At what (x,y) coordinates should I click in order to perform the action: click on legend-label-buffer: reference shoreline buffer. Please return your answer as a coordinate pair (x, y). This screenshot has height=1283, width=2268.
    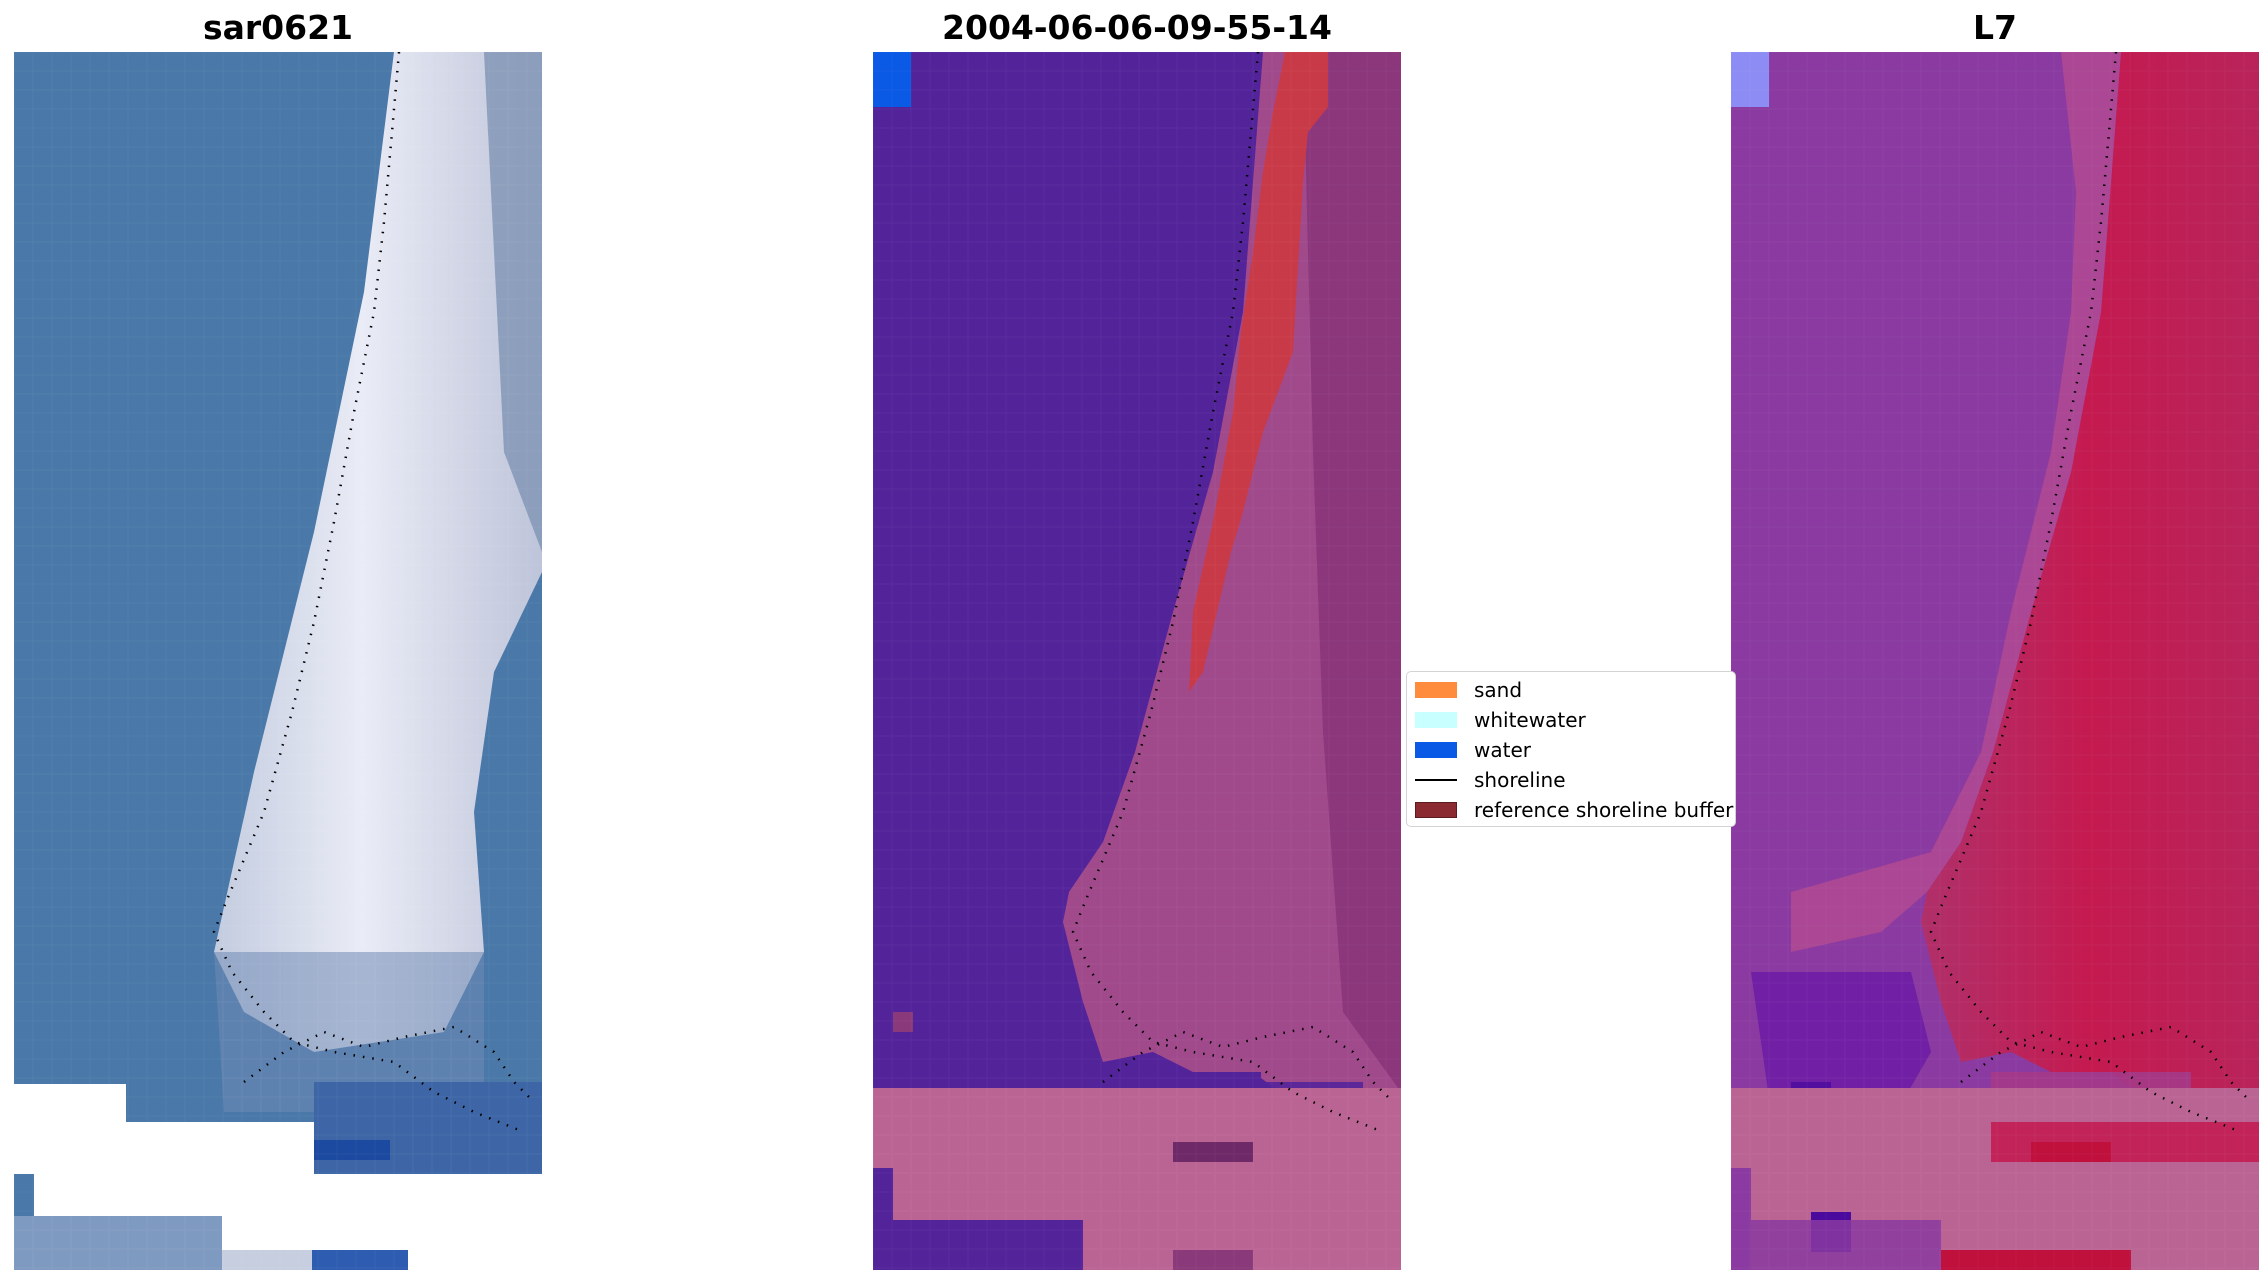
    Looking at the image, I should click on (1604, 810).